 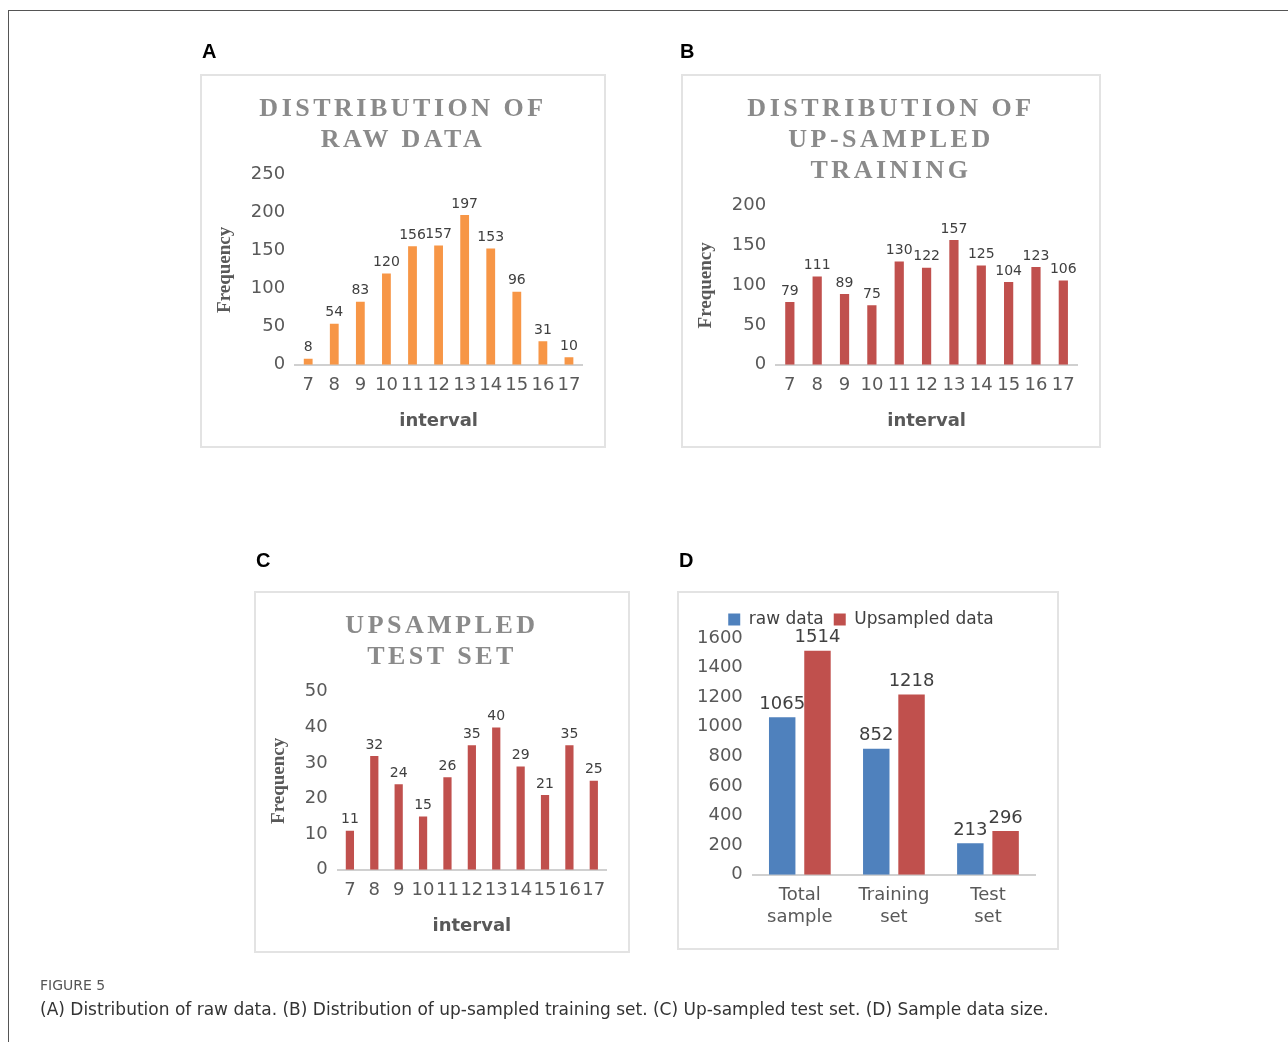 What do you see at coordinates (386, 261) in the screenshot?
I see `data-label: 120` at bounding box center [386, 261].